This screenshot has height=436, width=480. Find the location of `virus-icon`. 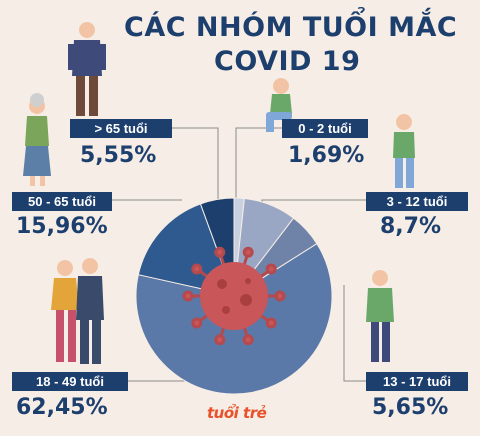

virus-icon is located at coordinates (234, 296).